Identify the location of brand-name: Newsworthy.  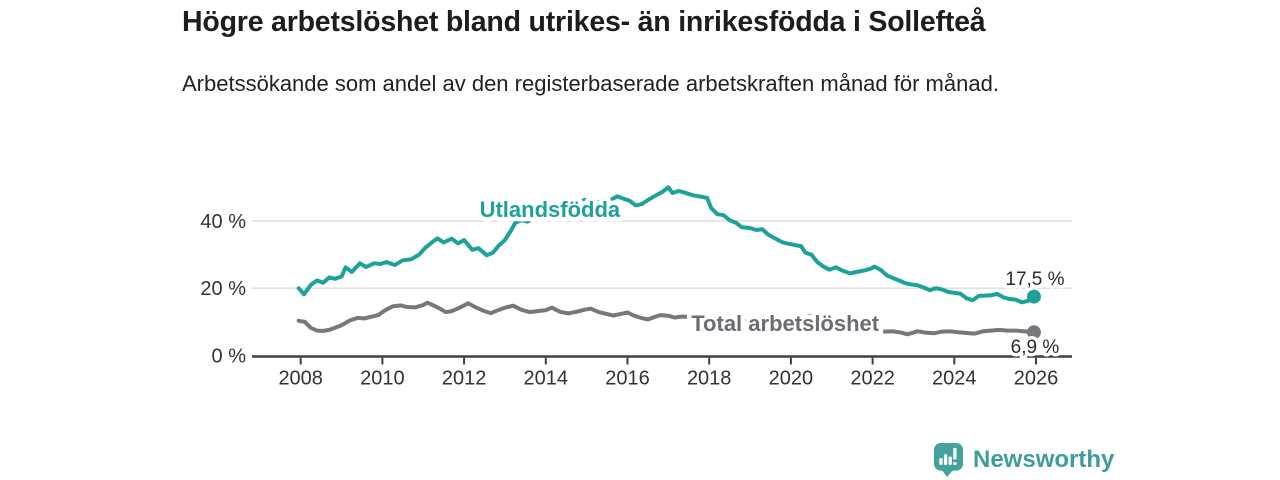
(1044, 459).